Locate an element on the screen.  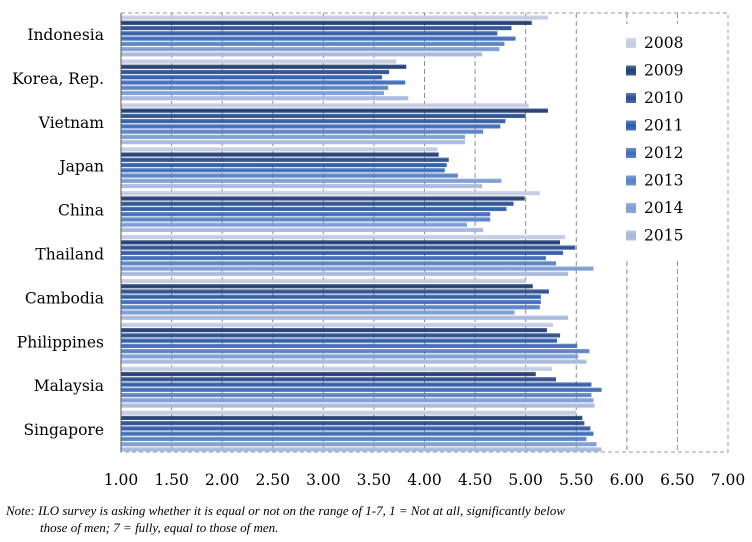
bar-vietnam-2013 is located at coordinates (302, 131).